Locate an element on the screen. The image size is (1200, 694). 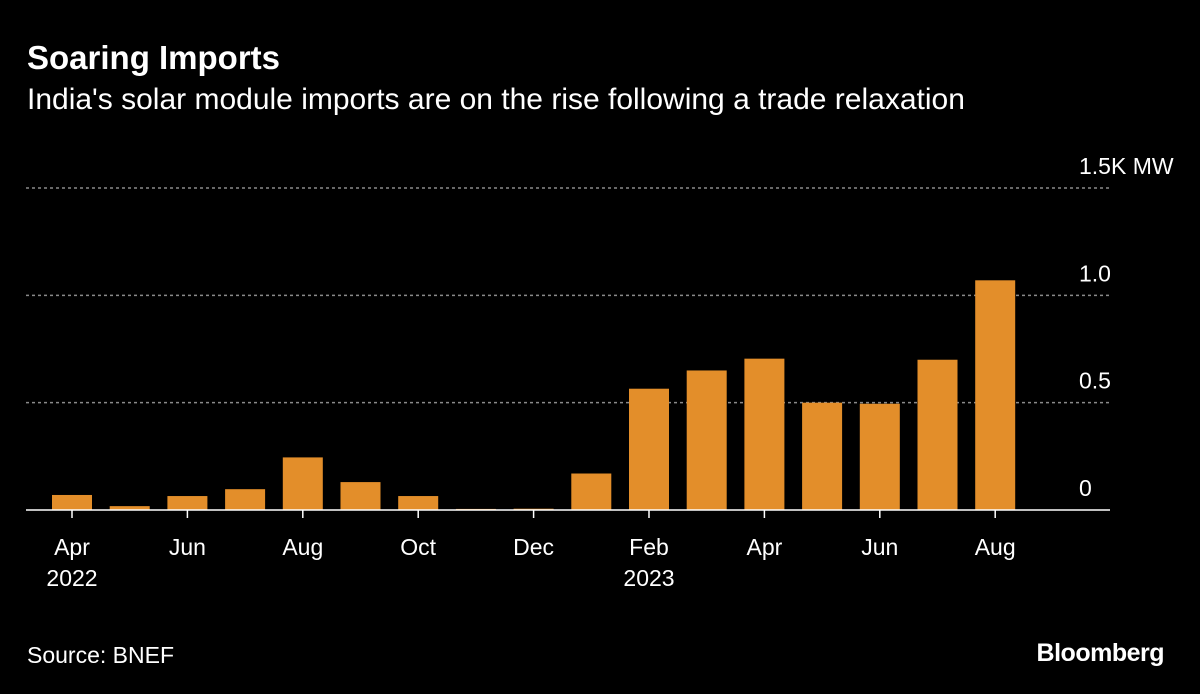
x-tick-label: Oct is located at coordinates (418, 547).